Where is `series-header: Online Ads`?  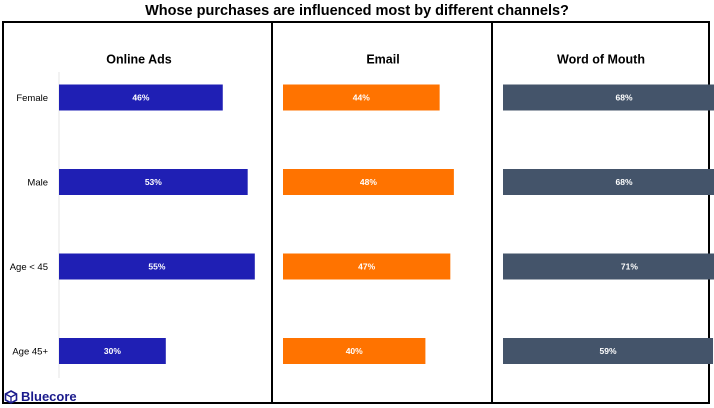 series-header: Online Ads is located at coordinates (139, 60).